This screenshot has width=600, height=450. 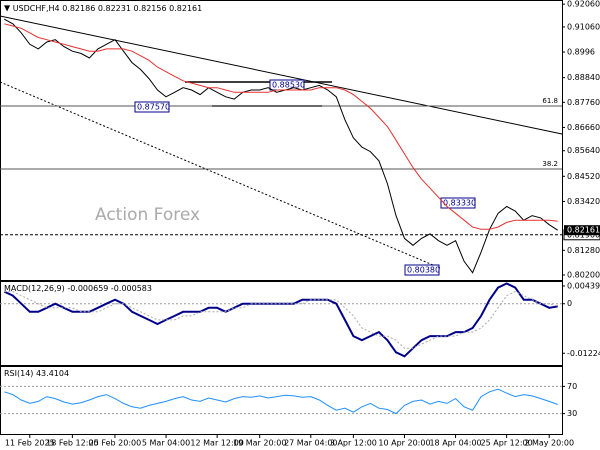 What do you see at coordinates (583, 201) in the screenshot?
I see `y-tick-label: 0.83420` at bounding box center [583, 201].